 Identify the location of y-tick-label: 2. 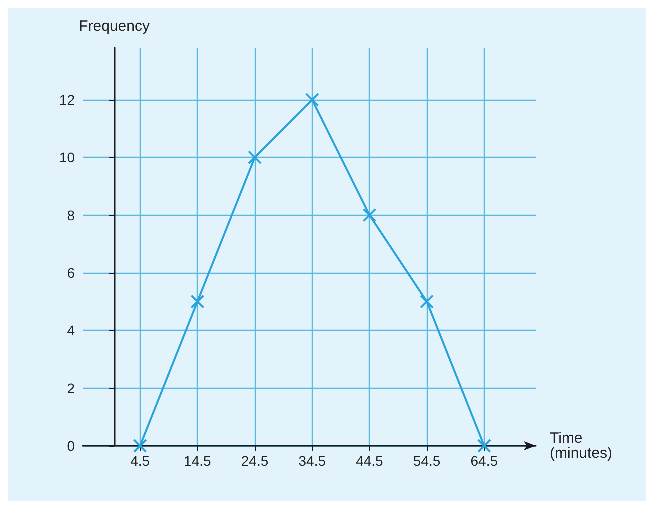
(71, 388).